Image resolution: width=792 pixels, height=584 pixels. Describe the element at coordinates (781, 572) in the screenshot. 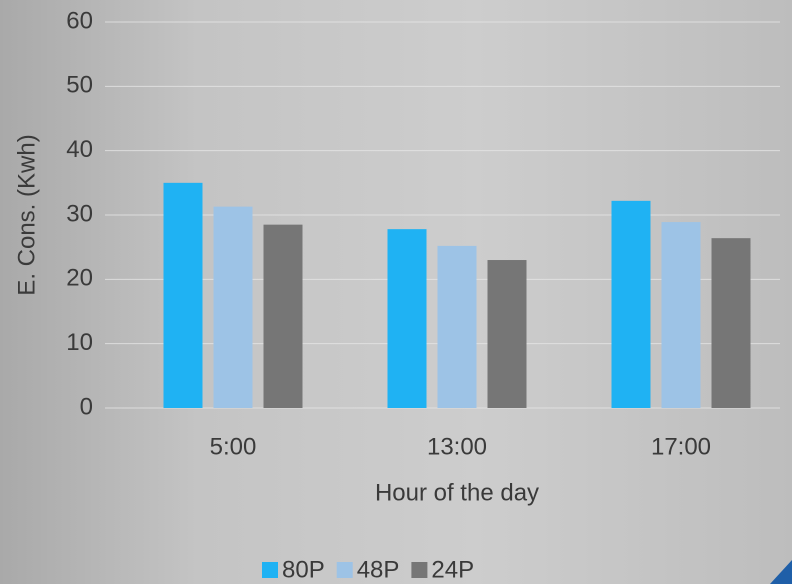

I see `corner-decoration` at that location.